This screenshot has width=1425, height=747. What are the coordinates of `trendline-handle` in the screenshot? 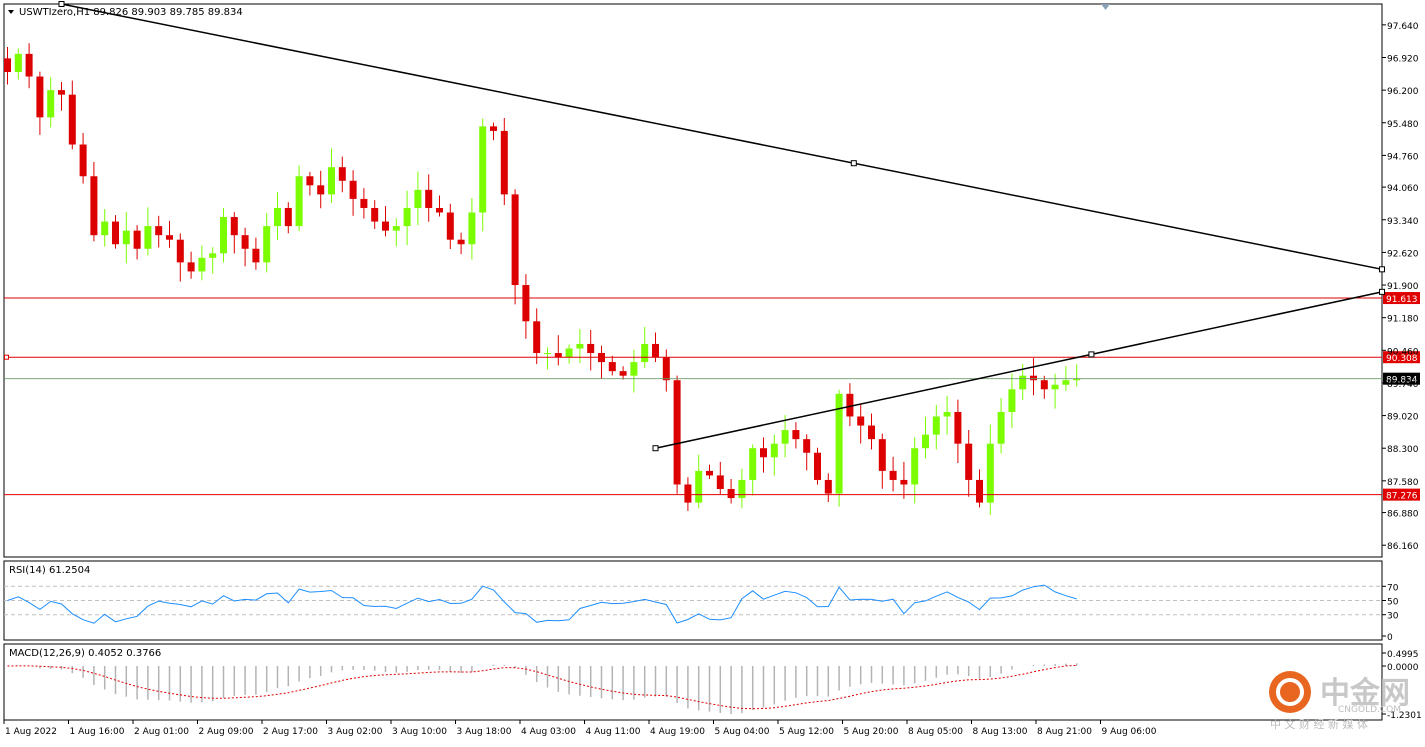 It's located at (853, 163).